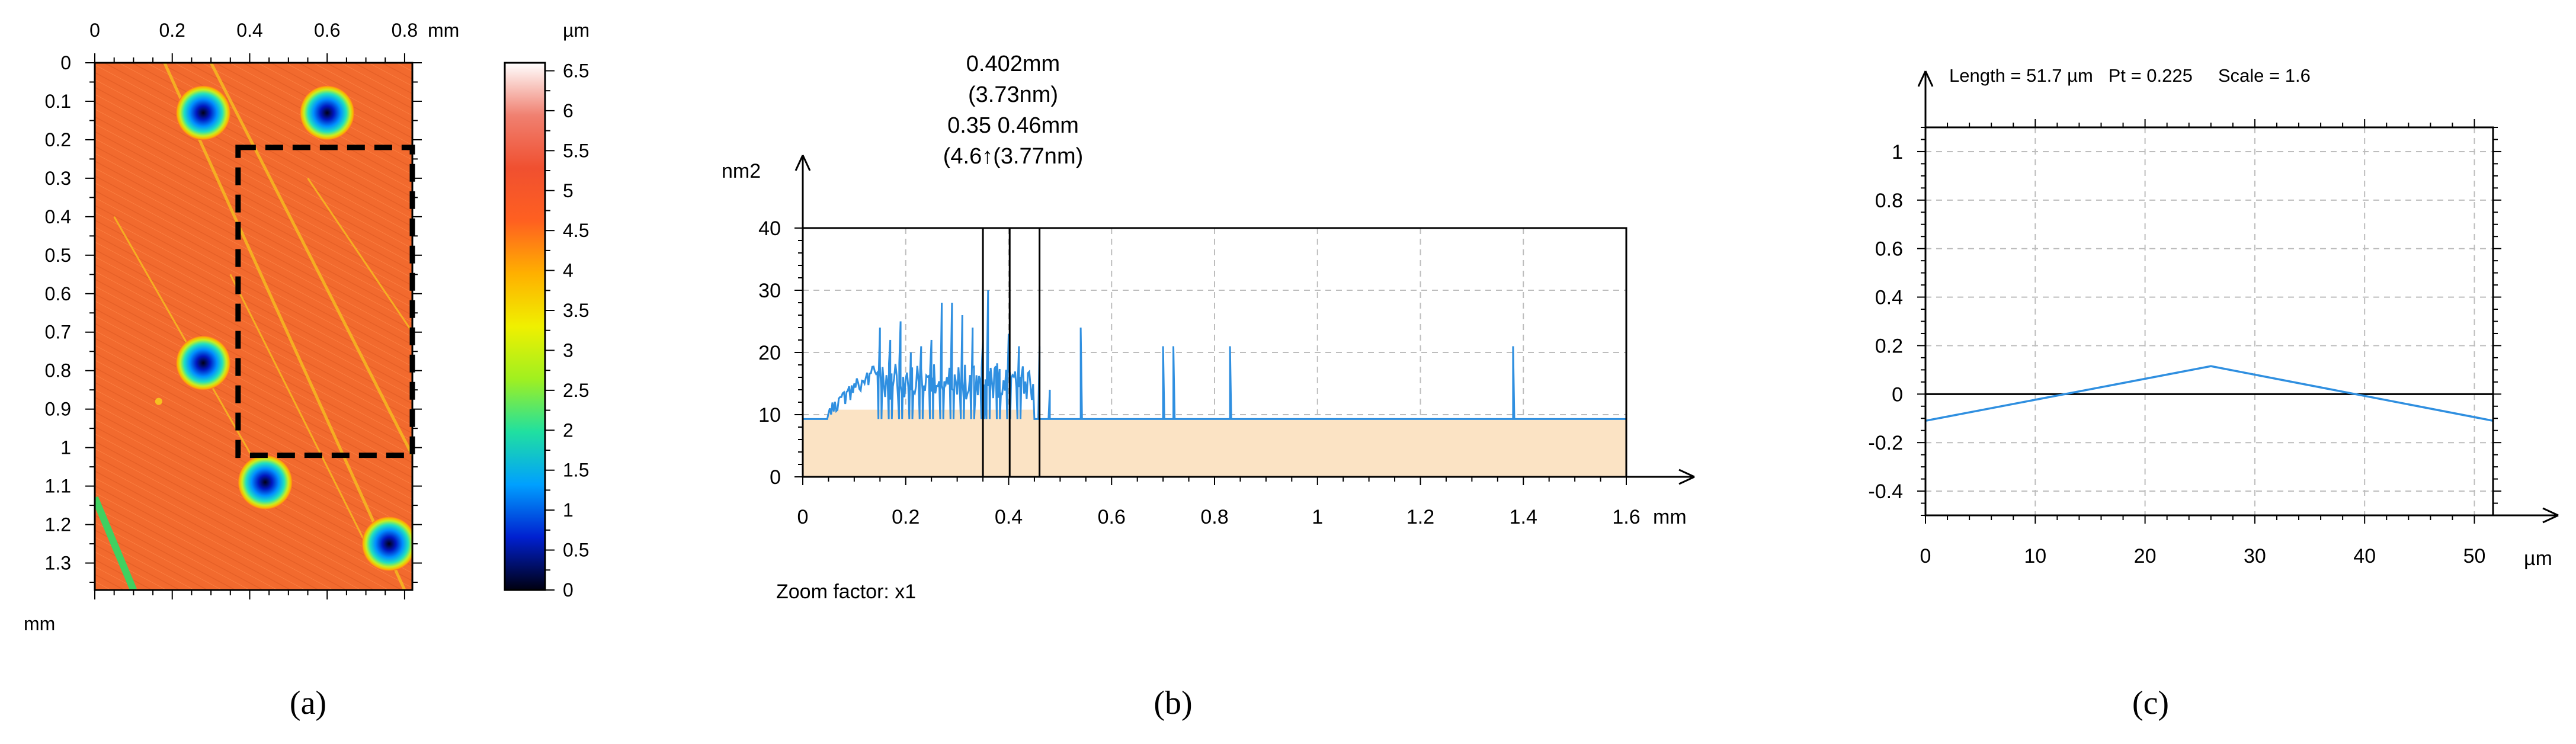 This screenshot has height=744, width=2576. I want to click on chart-c-y-tick-label: 0.2, so click(1889, 346).